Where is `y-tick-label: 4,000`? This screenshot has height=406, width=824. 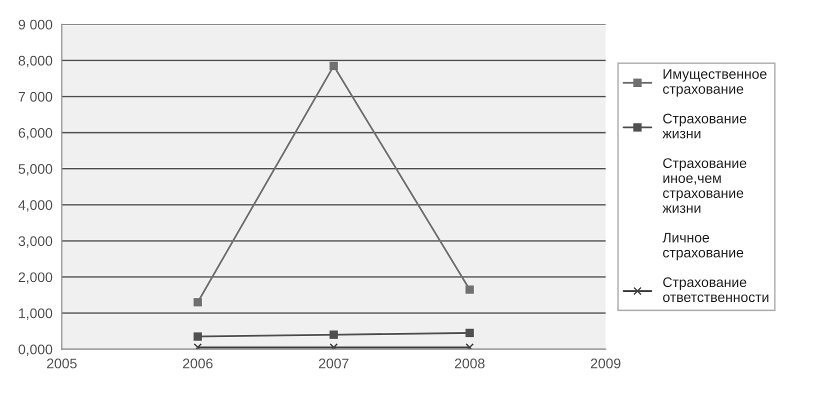 y-tick-label: 4,000 is located at coordinates (35, 206).